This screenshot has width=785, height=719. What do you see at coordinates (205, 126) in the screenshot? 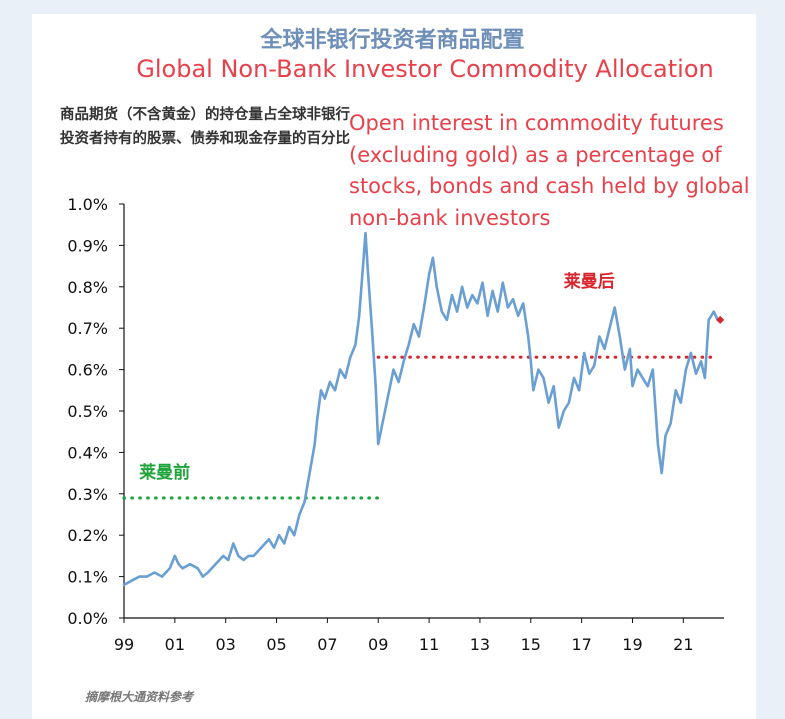
I see `y-axis-label-cn: 商品期货（不含黄金）的持仓量占全球非银行投资者持有的股票、债券和现金存量的百分比` at bounding box center [205, 126].